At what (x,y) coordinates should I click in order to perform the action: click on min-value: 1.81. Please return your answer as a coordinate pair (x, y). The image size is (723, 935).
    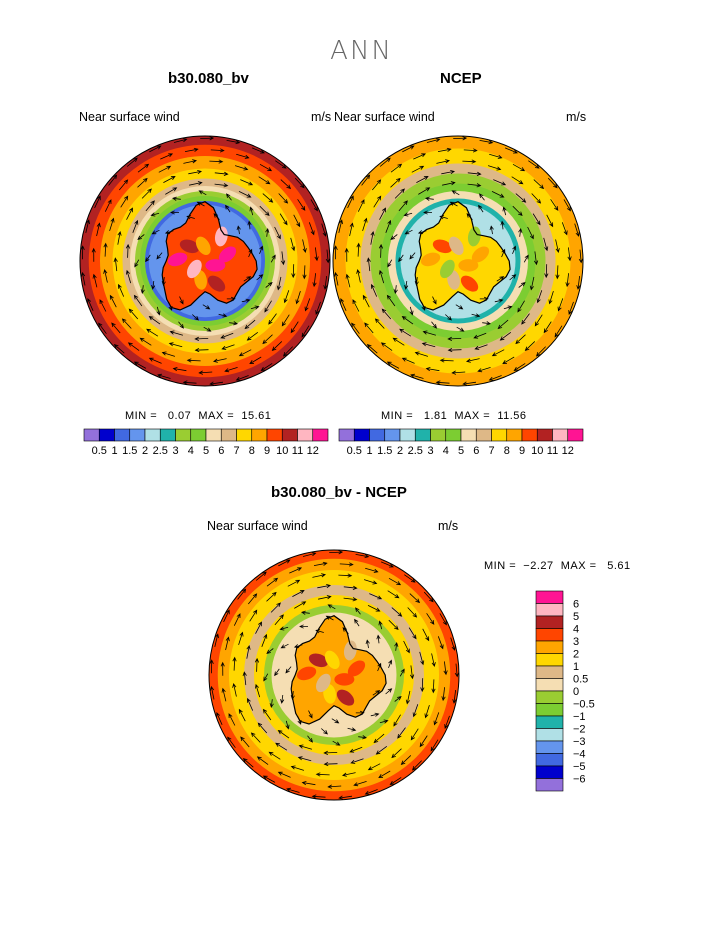
    Looking at the image, I should click on (435, 416).